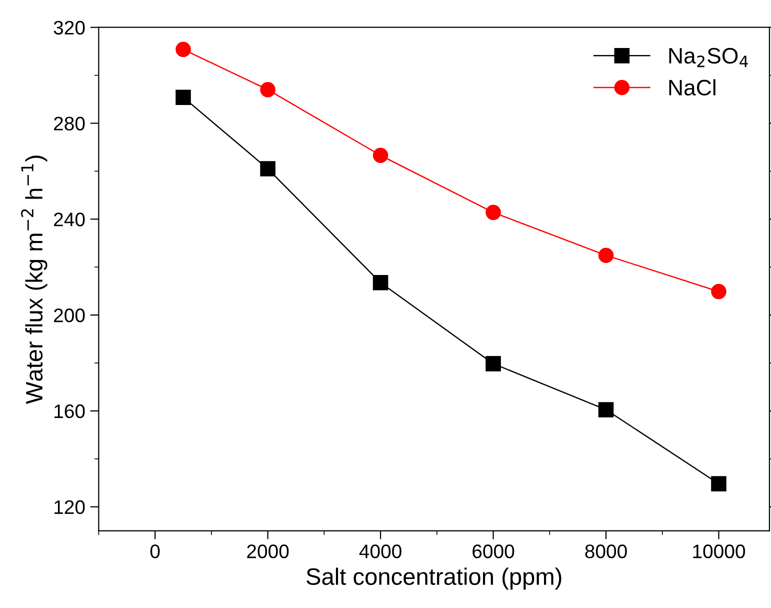  I want to click on y-tick-label: 120, so click(69, 507).